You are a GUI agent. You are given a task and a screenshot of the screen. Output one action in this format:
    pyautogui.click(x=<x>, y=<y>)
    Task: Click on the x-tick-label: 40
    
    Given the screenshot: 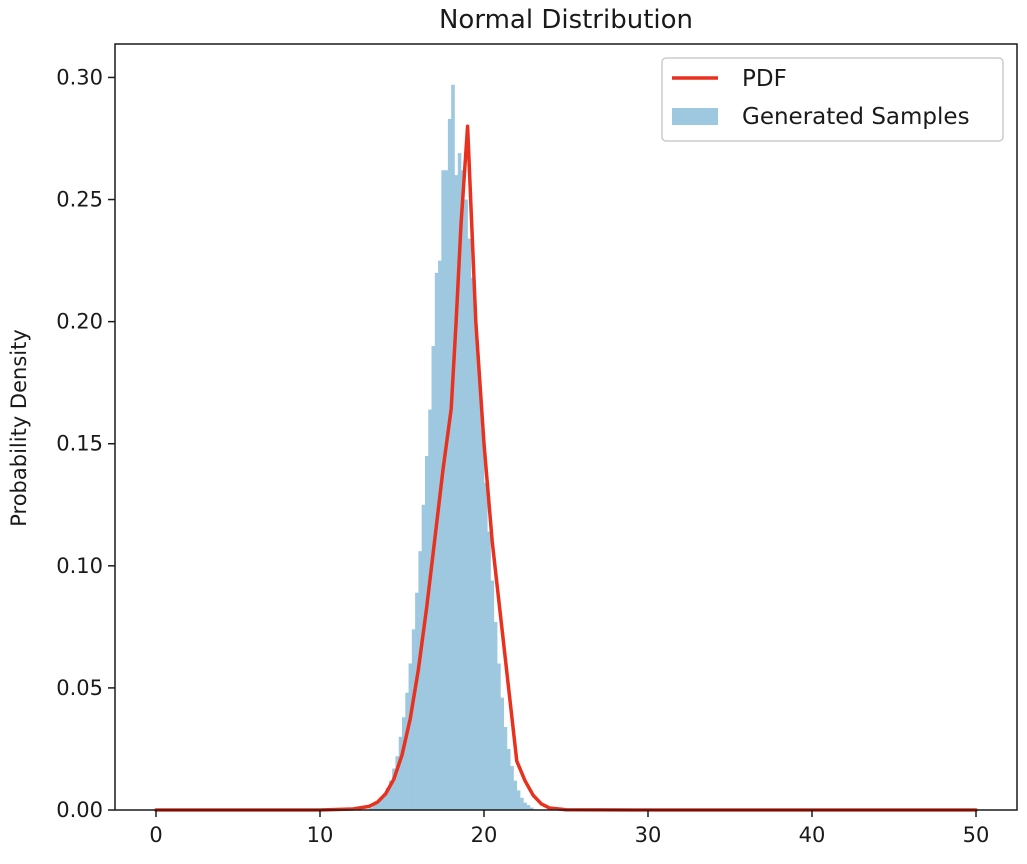 What is the action you would take?
    pyautogui.click(x=812, y=835)
    